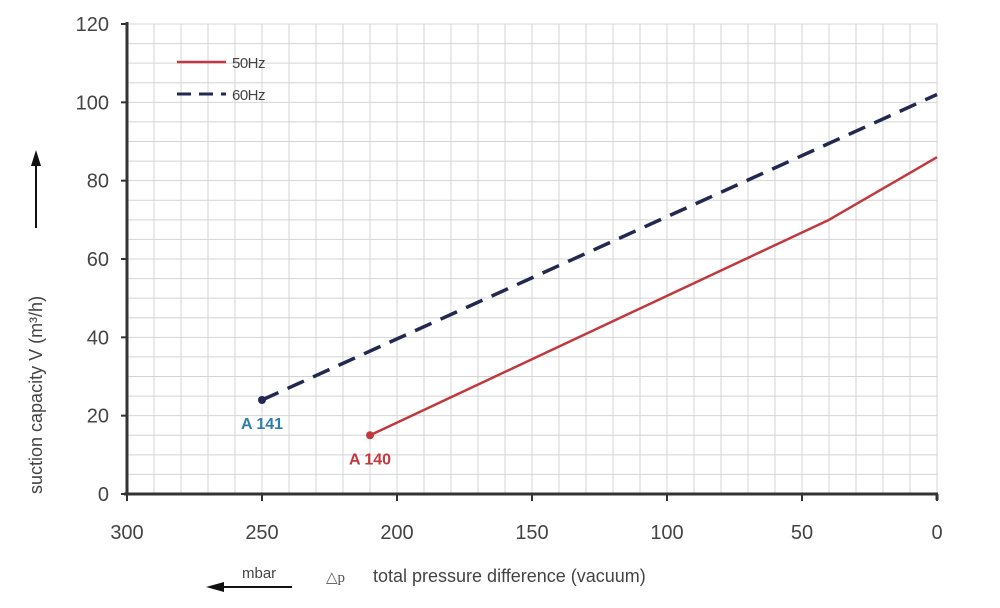  Describe the element at coordinates (509, 576) in the screenshot. I see `x-axis-title: total pressure difference (vacuum)` at that location.